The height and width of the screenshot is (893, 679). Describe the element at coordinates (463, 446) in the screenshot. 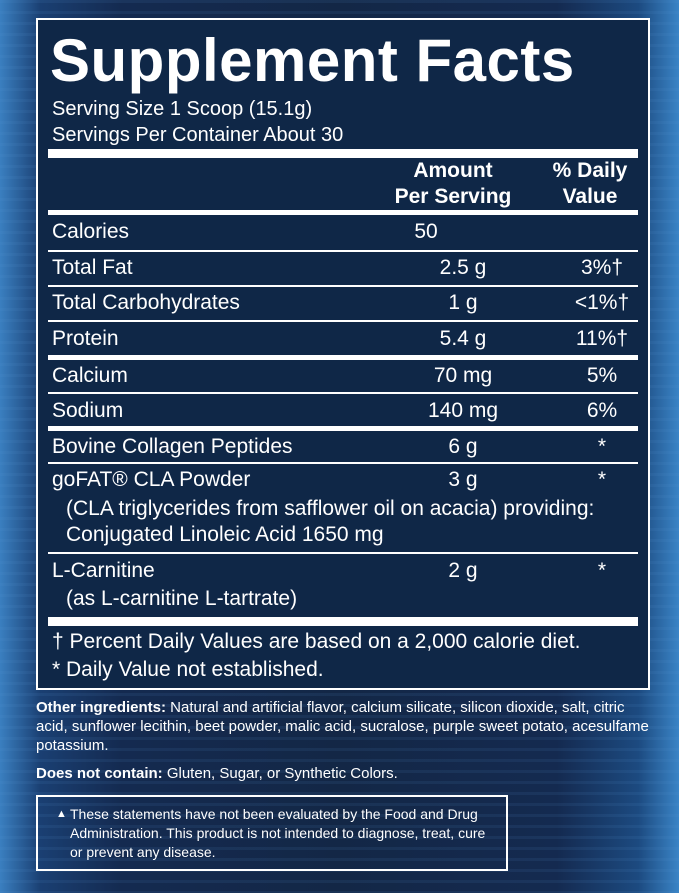

I see `nutrient-amount: 6 g` at that location.